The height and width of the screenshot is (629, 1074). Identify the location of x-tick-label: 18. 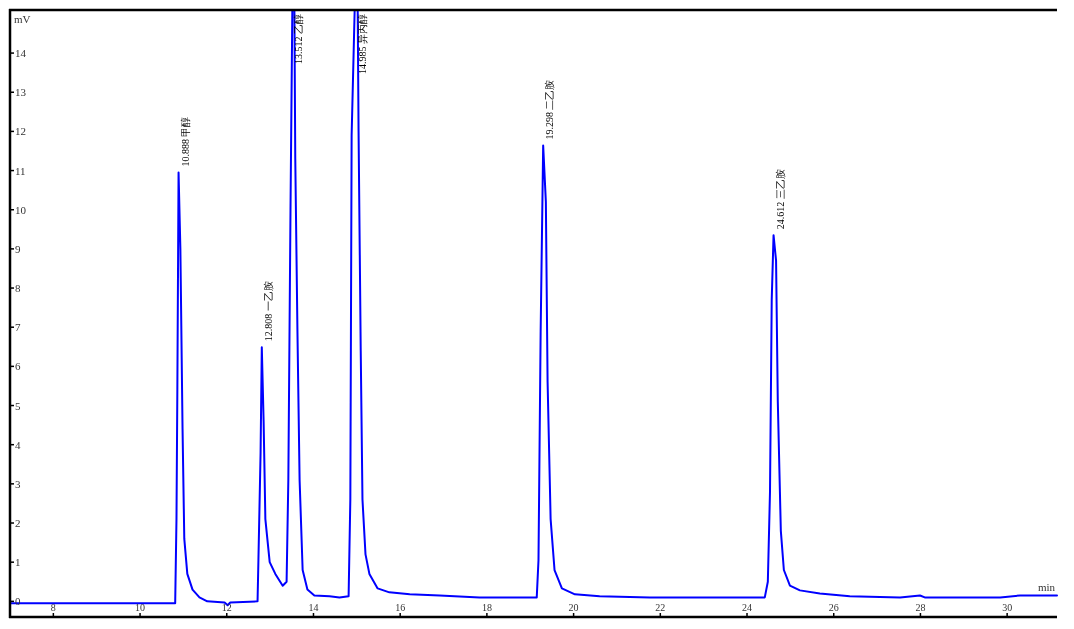
(486, 607).